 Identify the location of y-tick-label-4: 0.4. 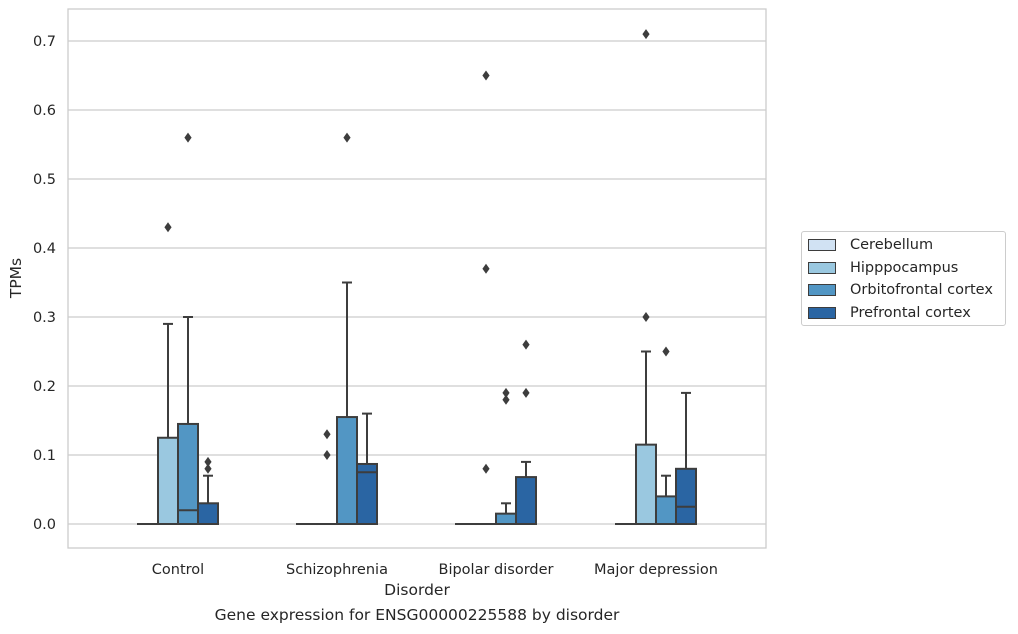
(44, 249).